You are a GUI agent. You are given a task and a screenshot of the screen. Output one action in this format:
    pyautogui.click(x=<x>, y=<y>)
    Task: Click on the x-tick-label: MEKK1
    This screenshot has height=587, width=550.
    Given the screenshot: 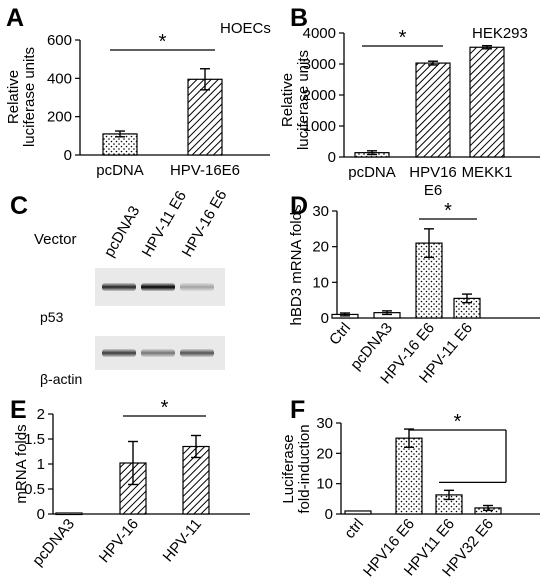 What is the action you would take?
    pyautogui.click(x=487, y=172)
    